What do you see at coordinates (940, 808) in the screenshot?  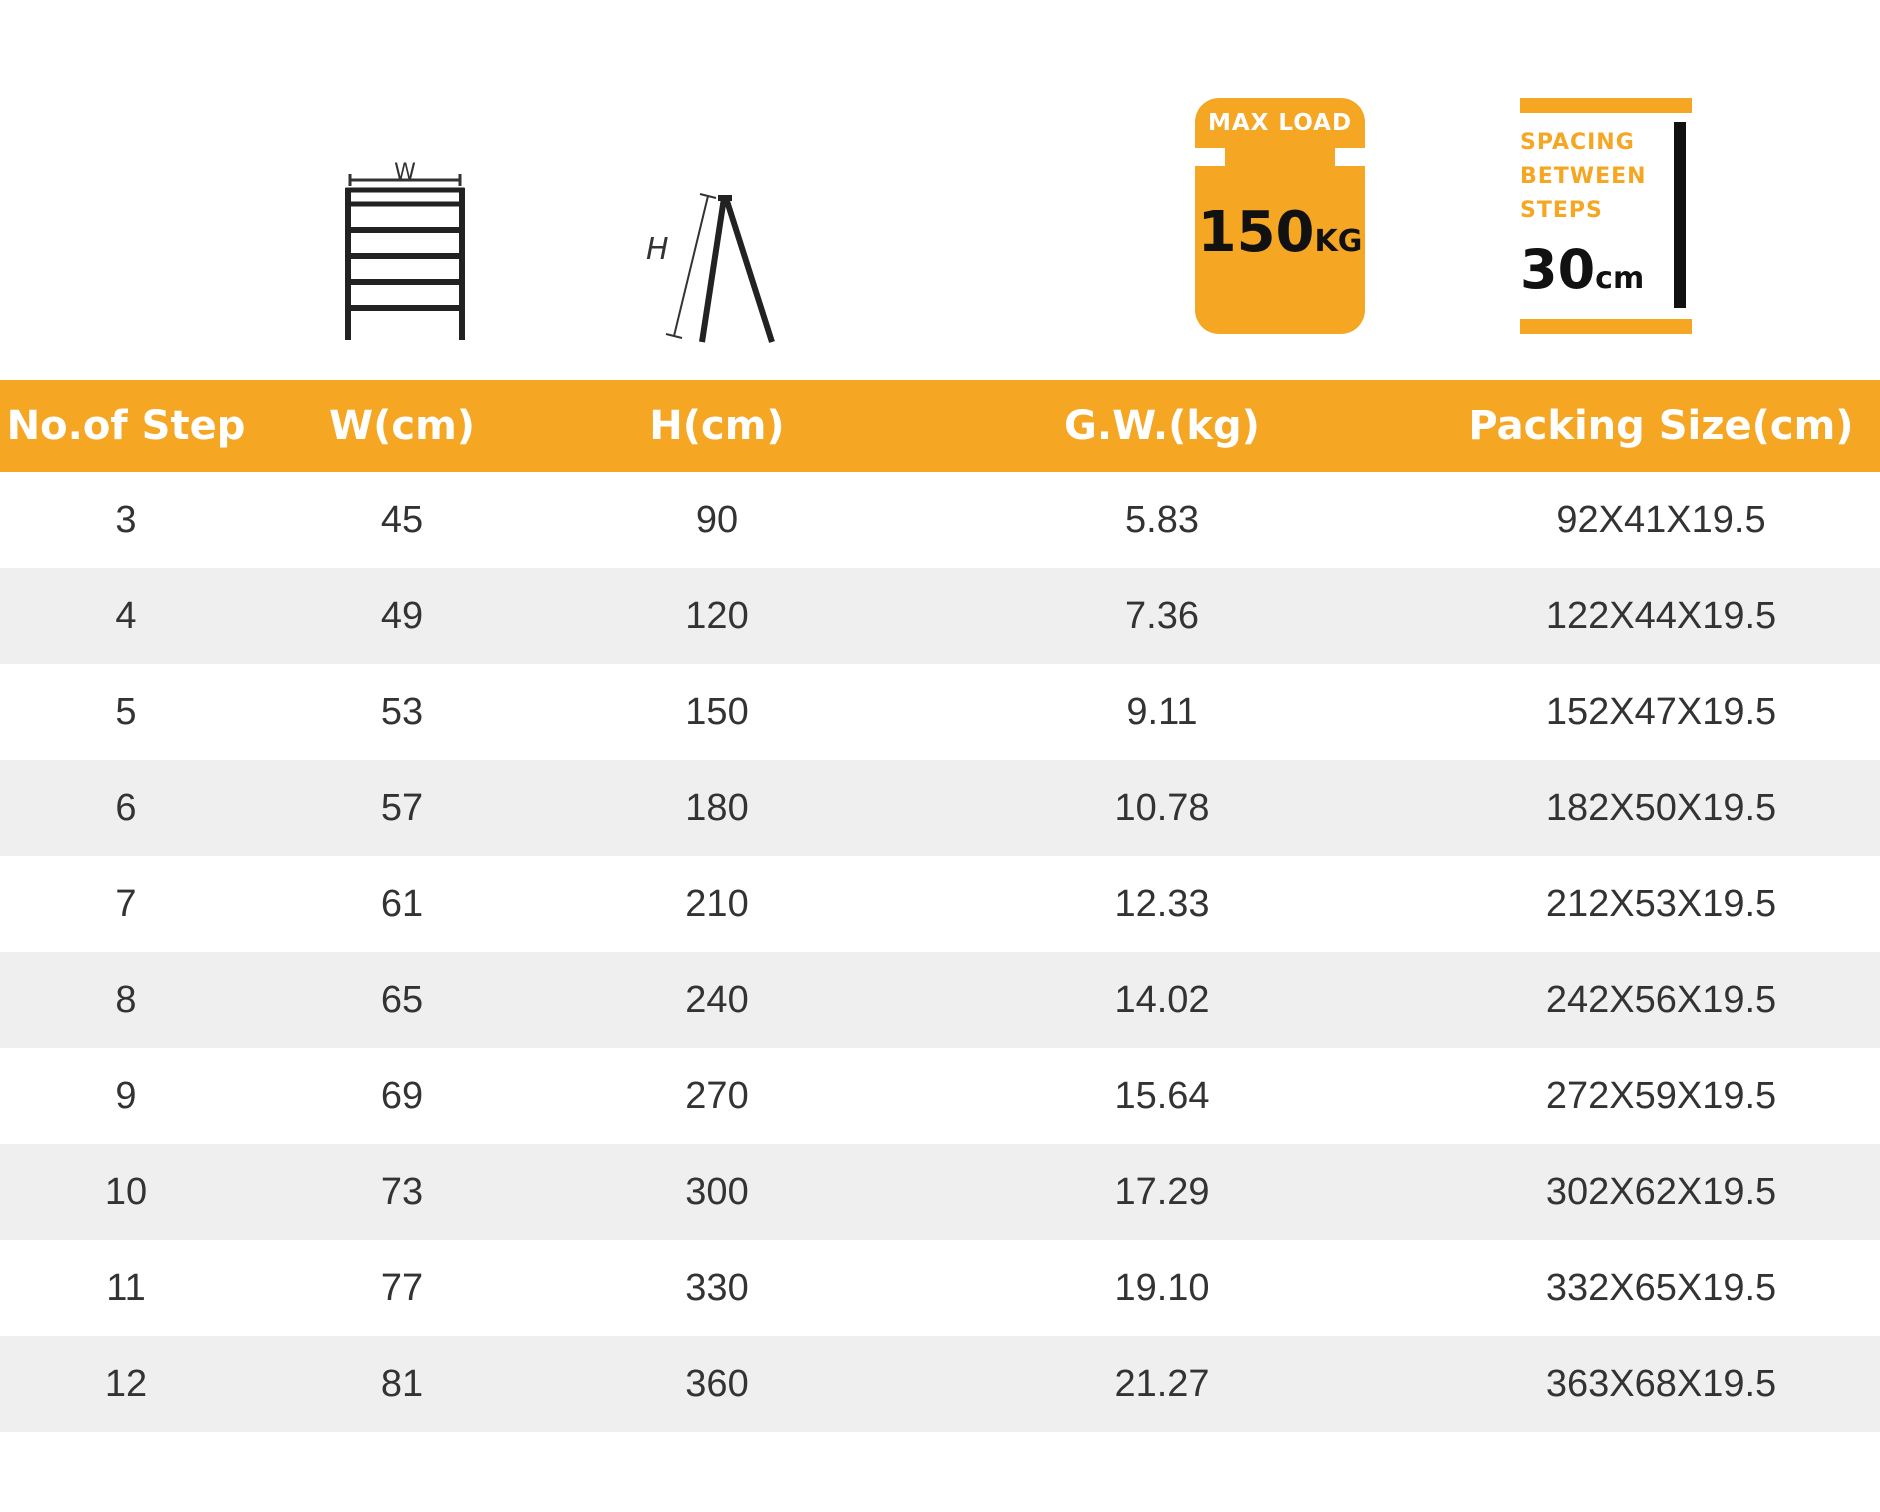 I see `table-row: 6 57 180 10.78 182X50X19.5` at bounding box center [940, 808].